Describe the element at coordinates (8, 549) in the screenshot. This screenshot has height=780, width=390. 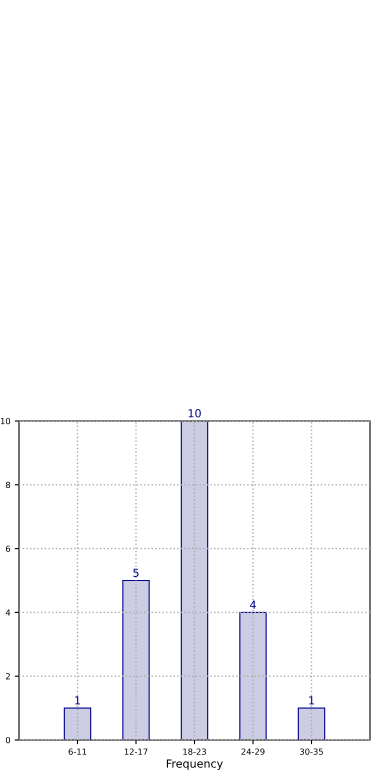
I see `y-tick-label: 6` at that location.